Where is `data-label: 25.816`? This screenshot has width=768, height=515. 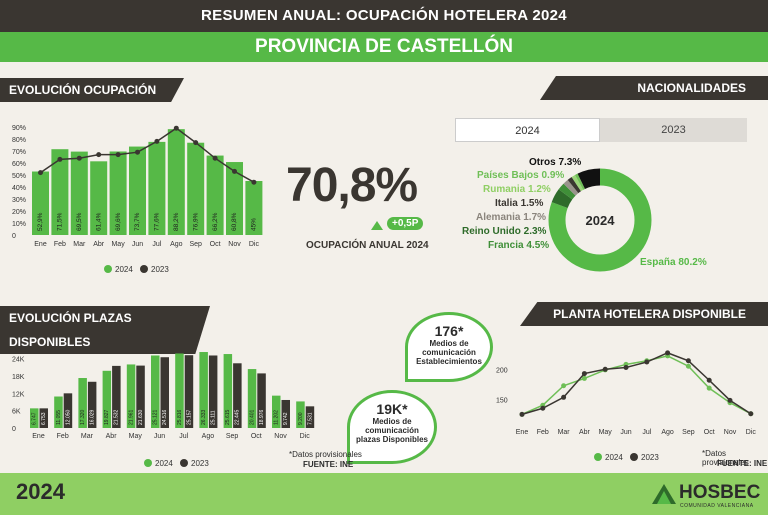
data-label: 25.816 is located at coordinates (180, 417).